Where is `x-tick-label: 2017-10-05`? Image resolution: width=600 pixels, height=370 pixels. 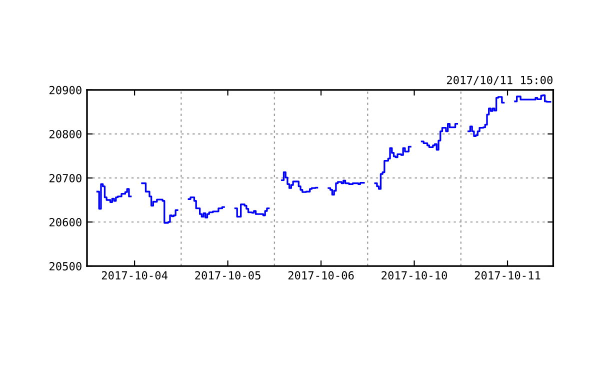 x-tick-label: 2017-10-05 is located at coordinates (227, 275).